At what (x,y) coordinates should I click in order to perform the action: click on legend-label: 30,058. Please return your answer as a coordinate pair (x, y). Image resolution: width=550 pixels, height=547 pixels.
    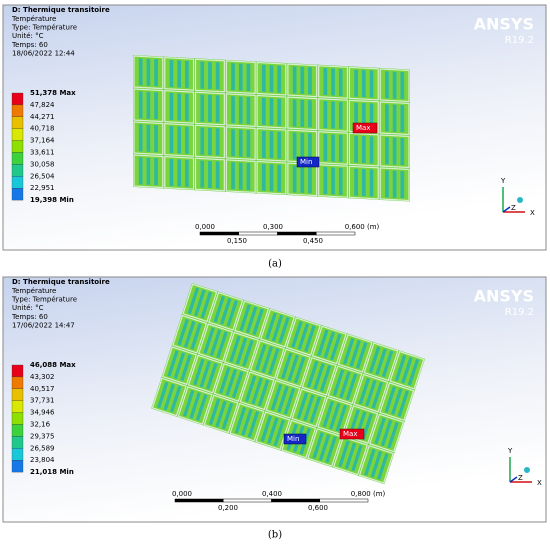
    Looking at the image, I should click on (42, 164).